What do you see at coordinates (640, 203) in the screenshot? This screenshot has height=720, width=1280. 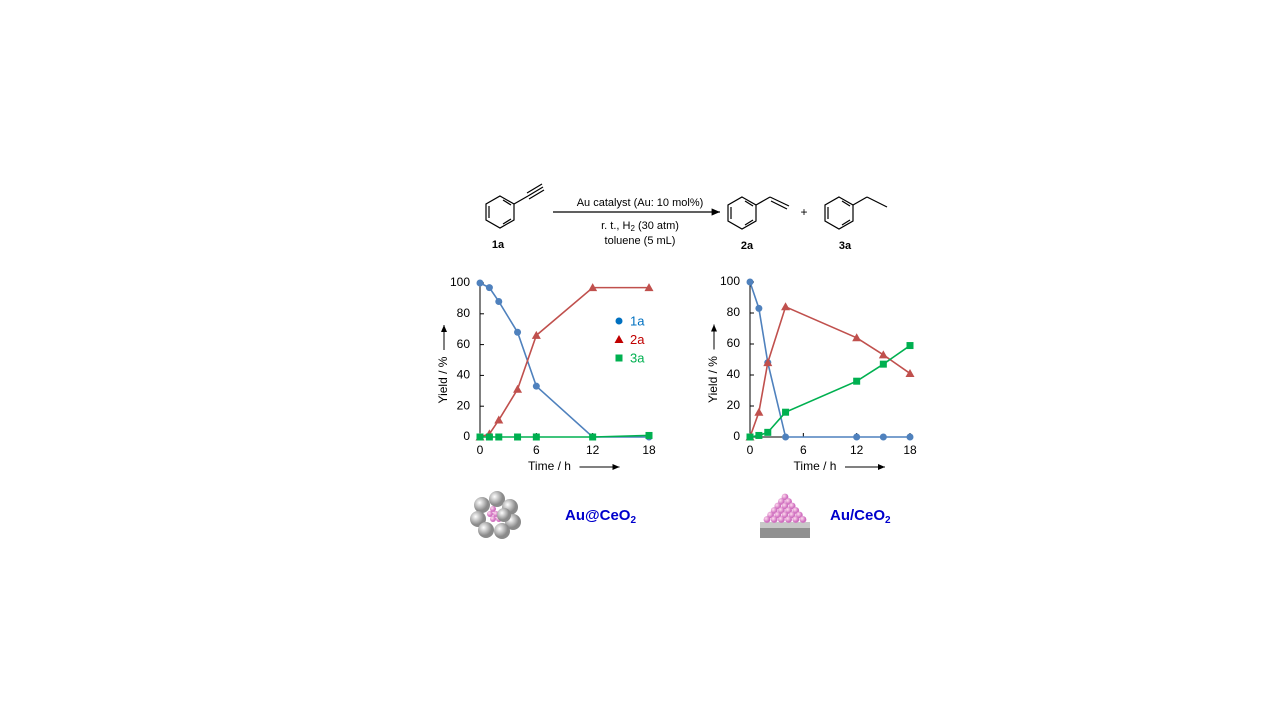 I see `reagent: Au catalyst (Au: 10 mol%)` at bounding box center [640, 203].